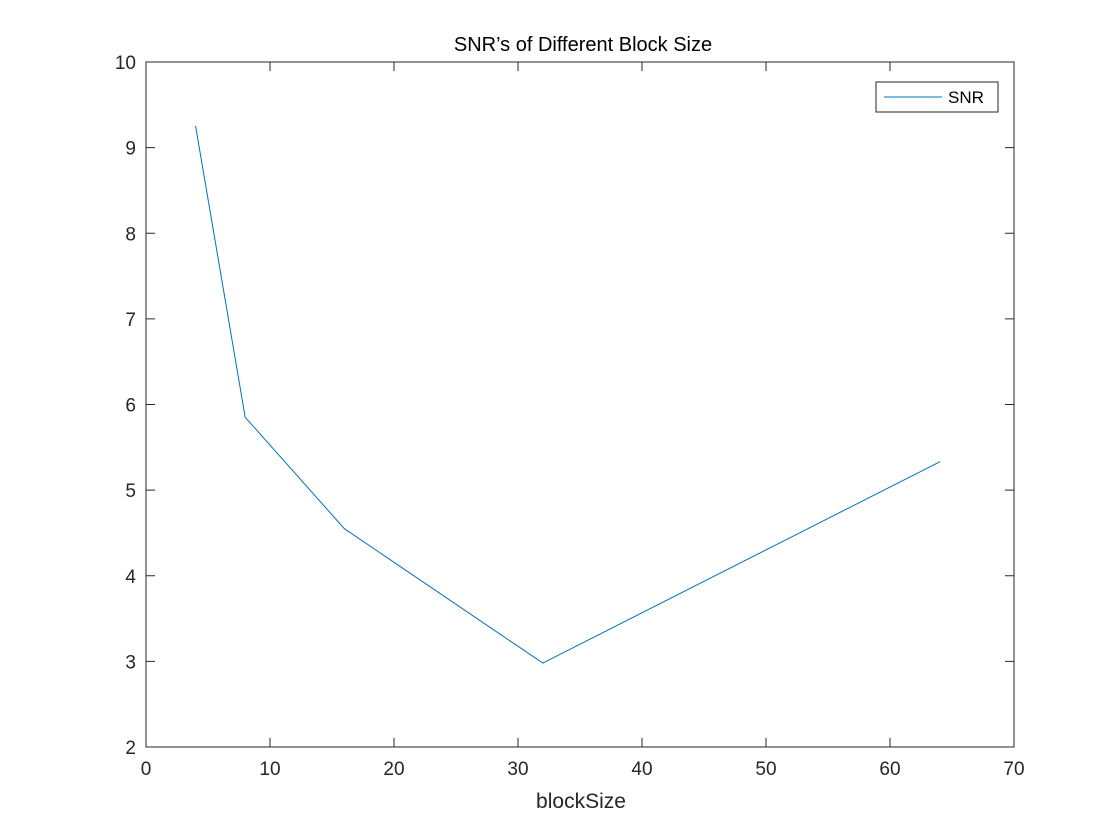 This screenshot has height=840, width=1120. Describe the element at coordinates (130, 320) in the screenshot. I see `y-tick-label: 7` at that location.